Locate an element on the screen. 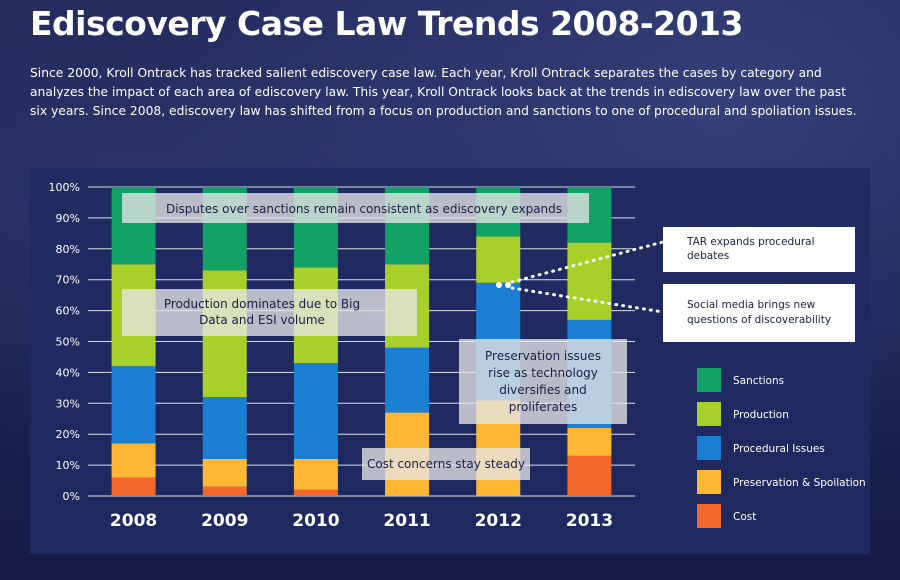 The image size is (900, 580). annotation-preservation: proliferates is located at coordinates (543, 407).